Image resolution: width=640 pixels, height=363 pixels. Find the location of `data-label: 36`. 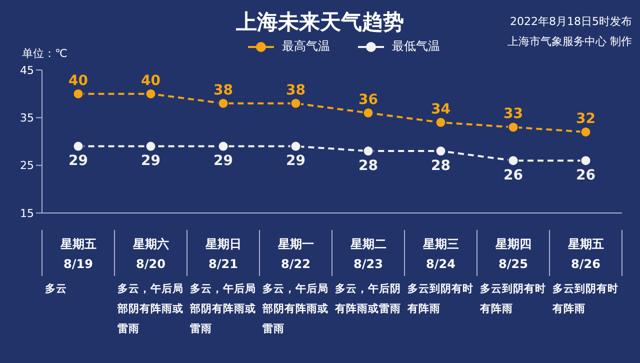

data-label: 36 is located at coordinates (368, 100).